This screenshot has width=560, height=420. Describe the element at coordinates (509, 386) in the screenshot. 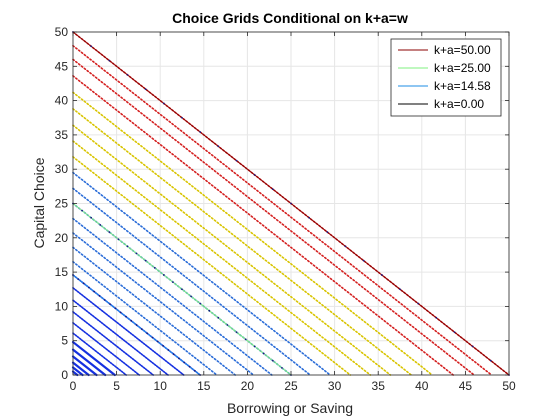

I see `x-tick-label: 50` at that location.